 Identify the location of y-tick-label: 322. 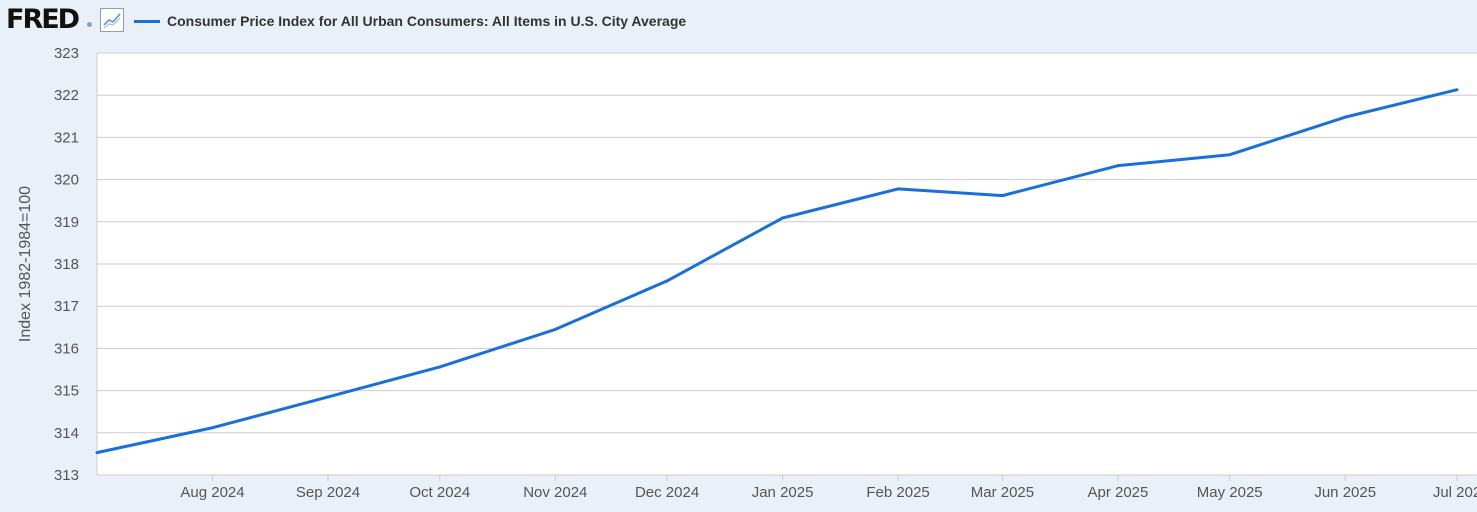
(66, 95).